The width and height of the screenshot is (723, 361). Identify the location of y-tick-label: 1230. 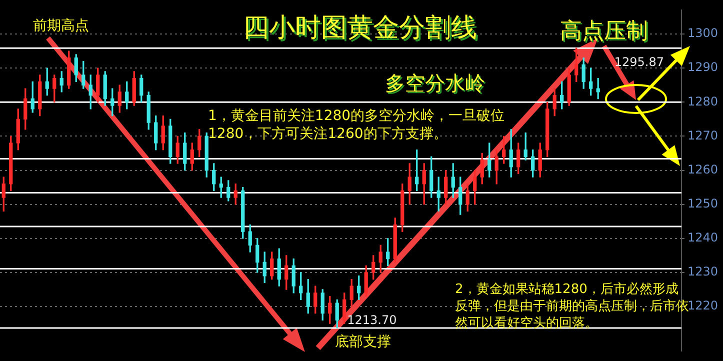
(702, 271).